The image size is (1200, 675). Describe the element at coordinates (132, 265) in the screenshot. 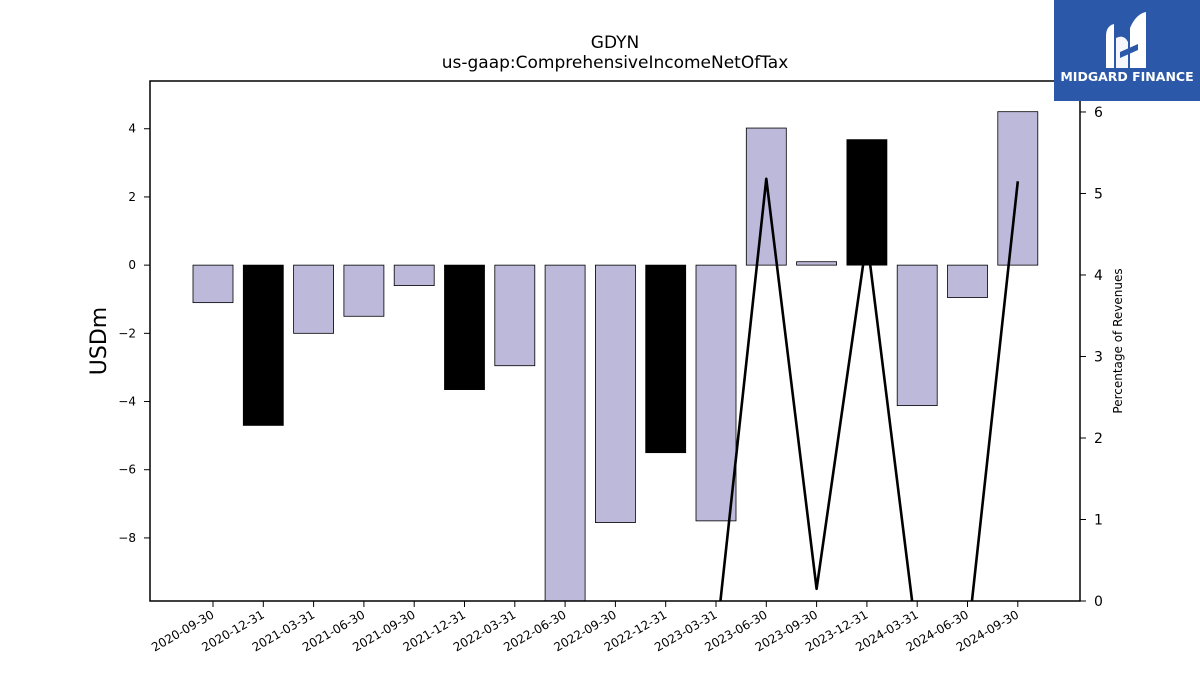

I see `y-tick-label: 0` at that location.